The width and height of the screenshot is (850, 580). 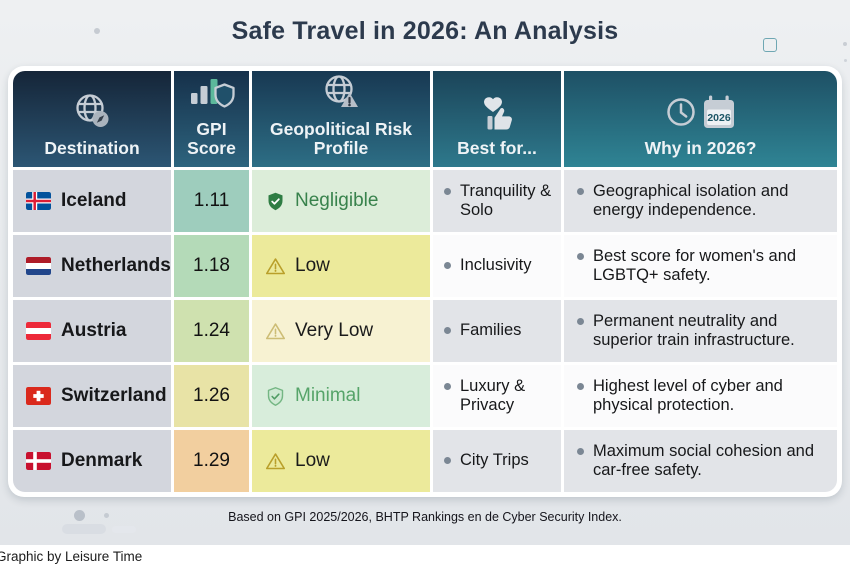 I want to click on best-for-cell: Inclusivity, so click(x=497, y=266).